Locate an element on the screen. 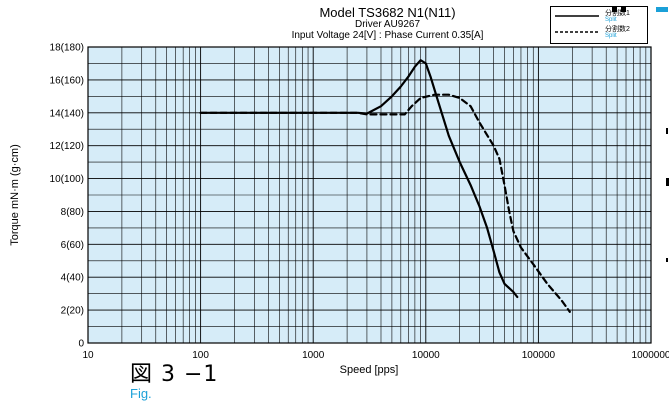 This screenshot has width=669, height=408. chart-title-line-2: Driver AU9267 is located at coordinates (387, 24).